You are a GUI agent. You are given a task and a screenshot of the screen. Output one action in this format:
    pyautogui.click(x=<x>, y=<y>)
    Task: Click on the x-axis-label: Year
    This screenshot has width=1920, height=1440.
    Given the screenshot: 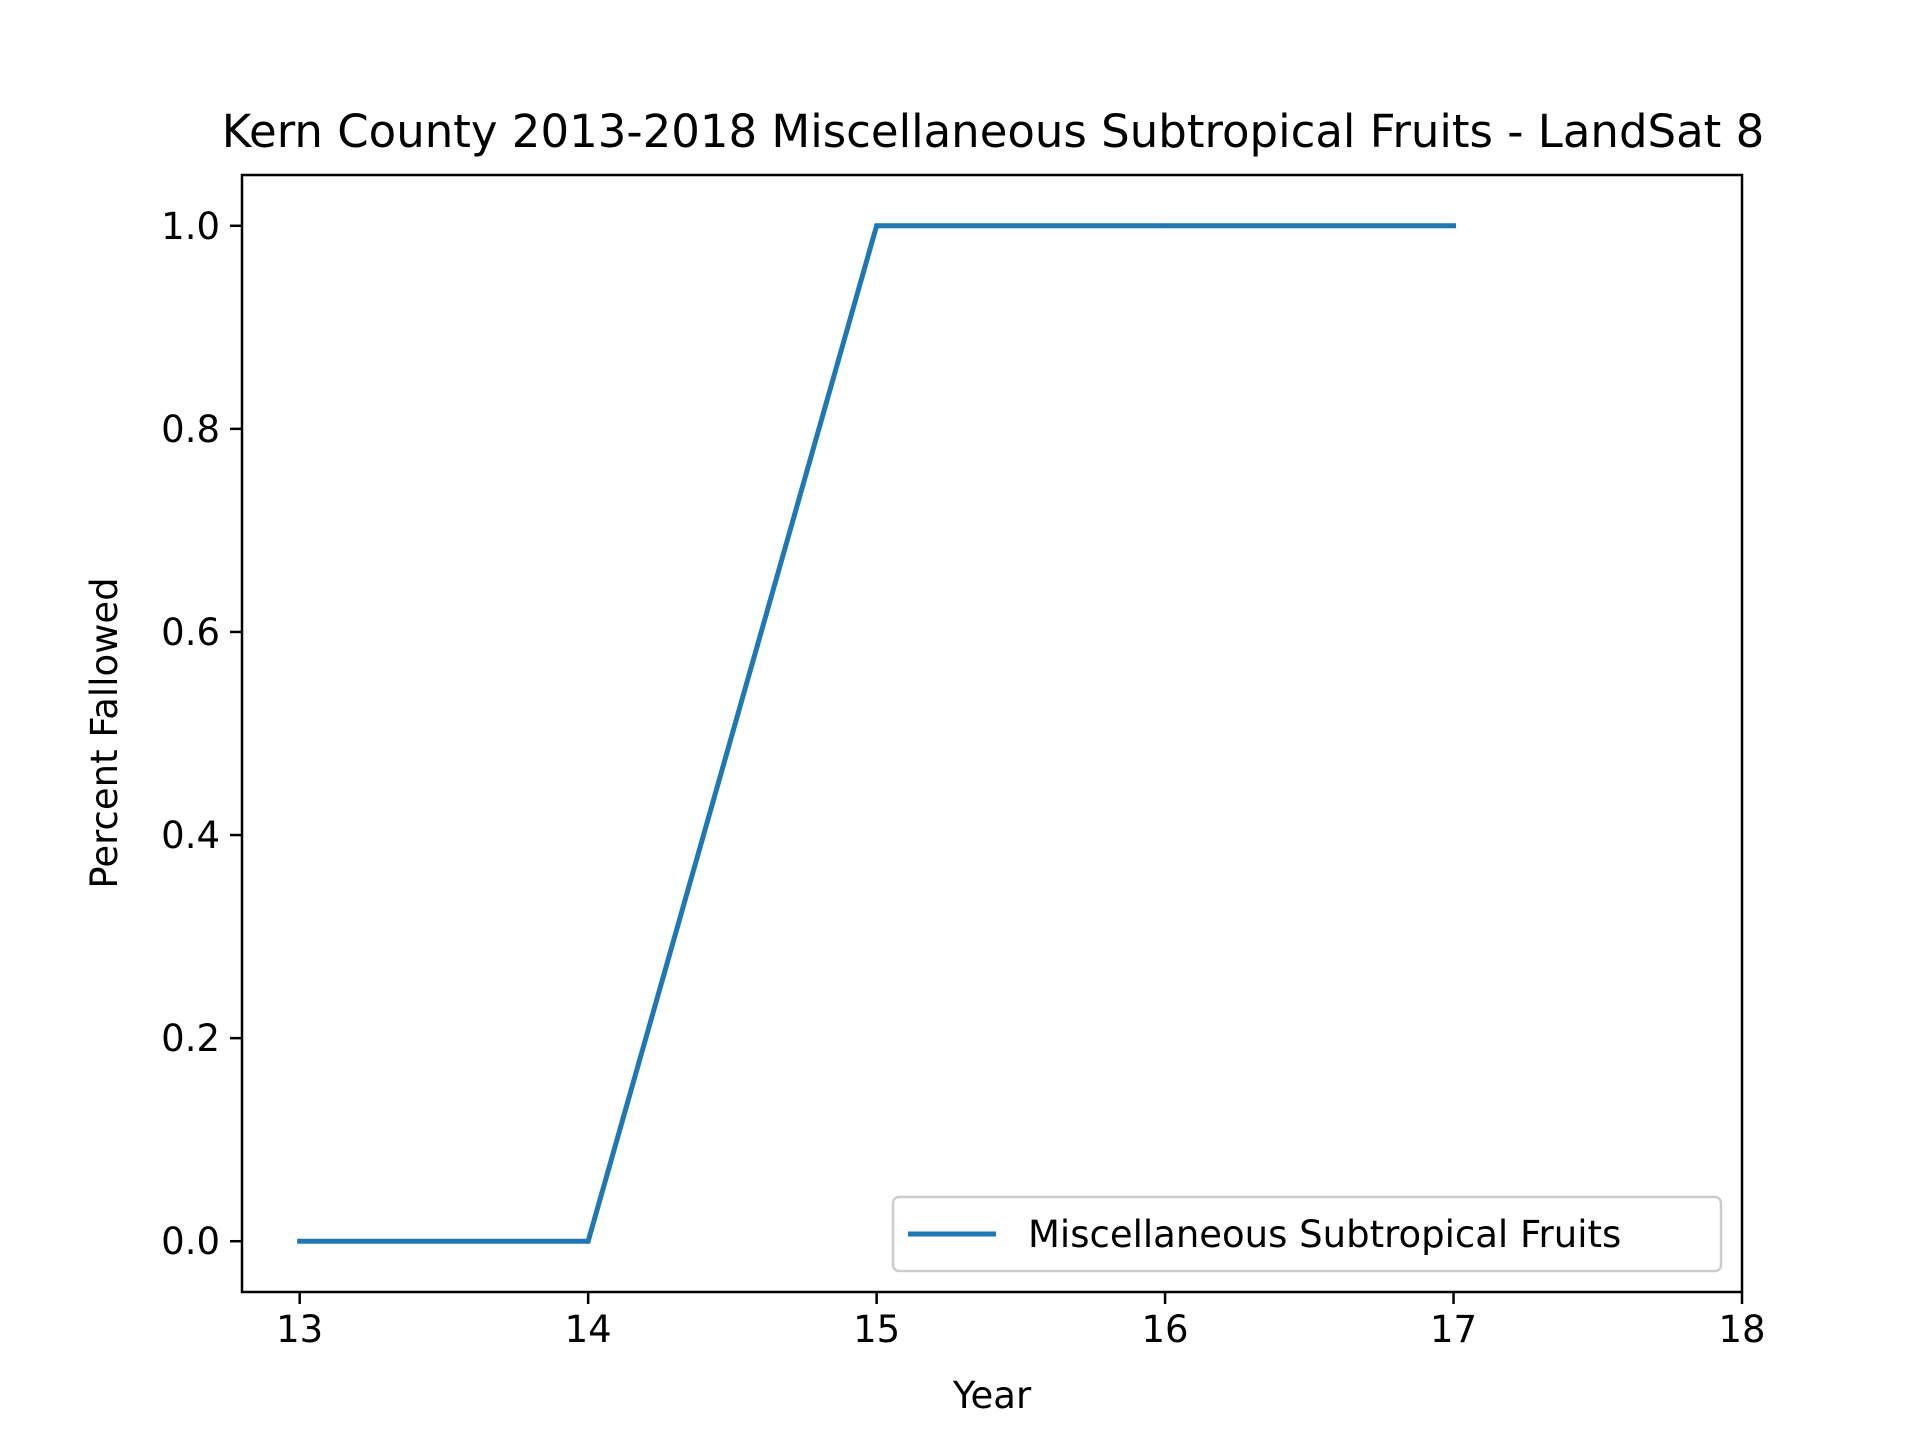 What is the action you would take?
    pyautogui.click(x=992, y=1395)
    